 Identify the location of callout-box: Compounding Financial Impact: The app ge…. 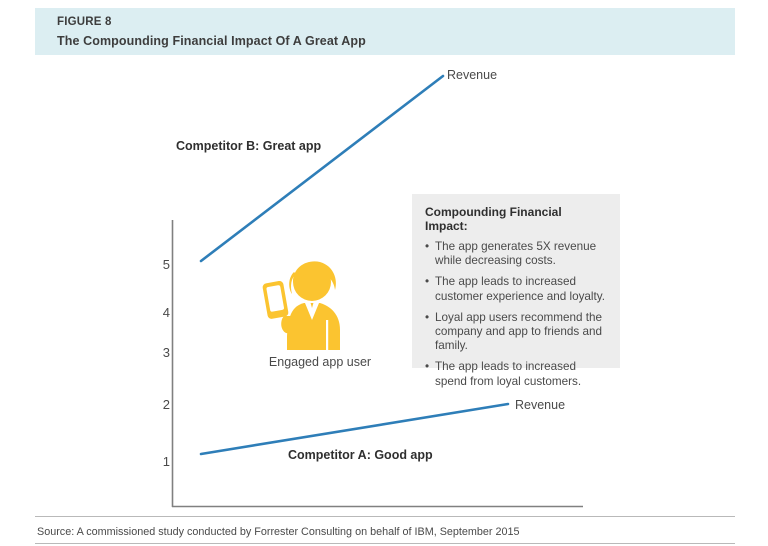
(516, 291).